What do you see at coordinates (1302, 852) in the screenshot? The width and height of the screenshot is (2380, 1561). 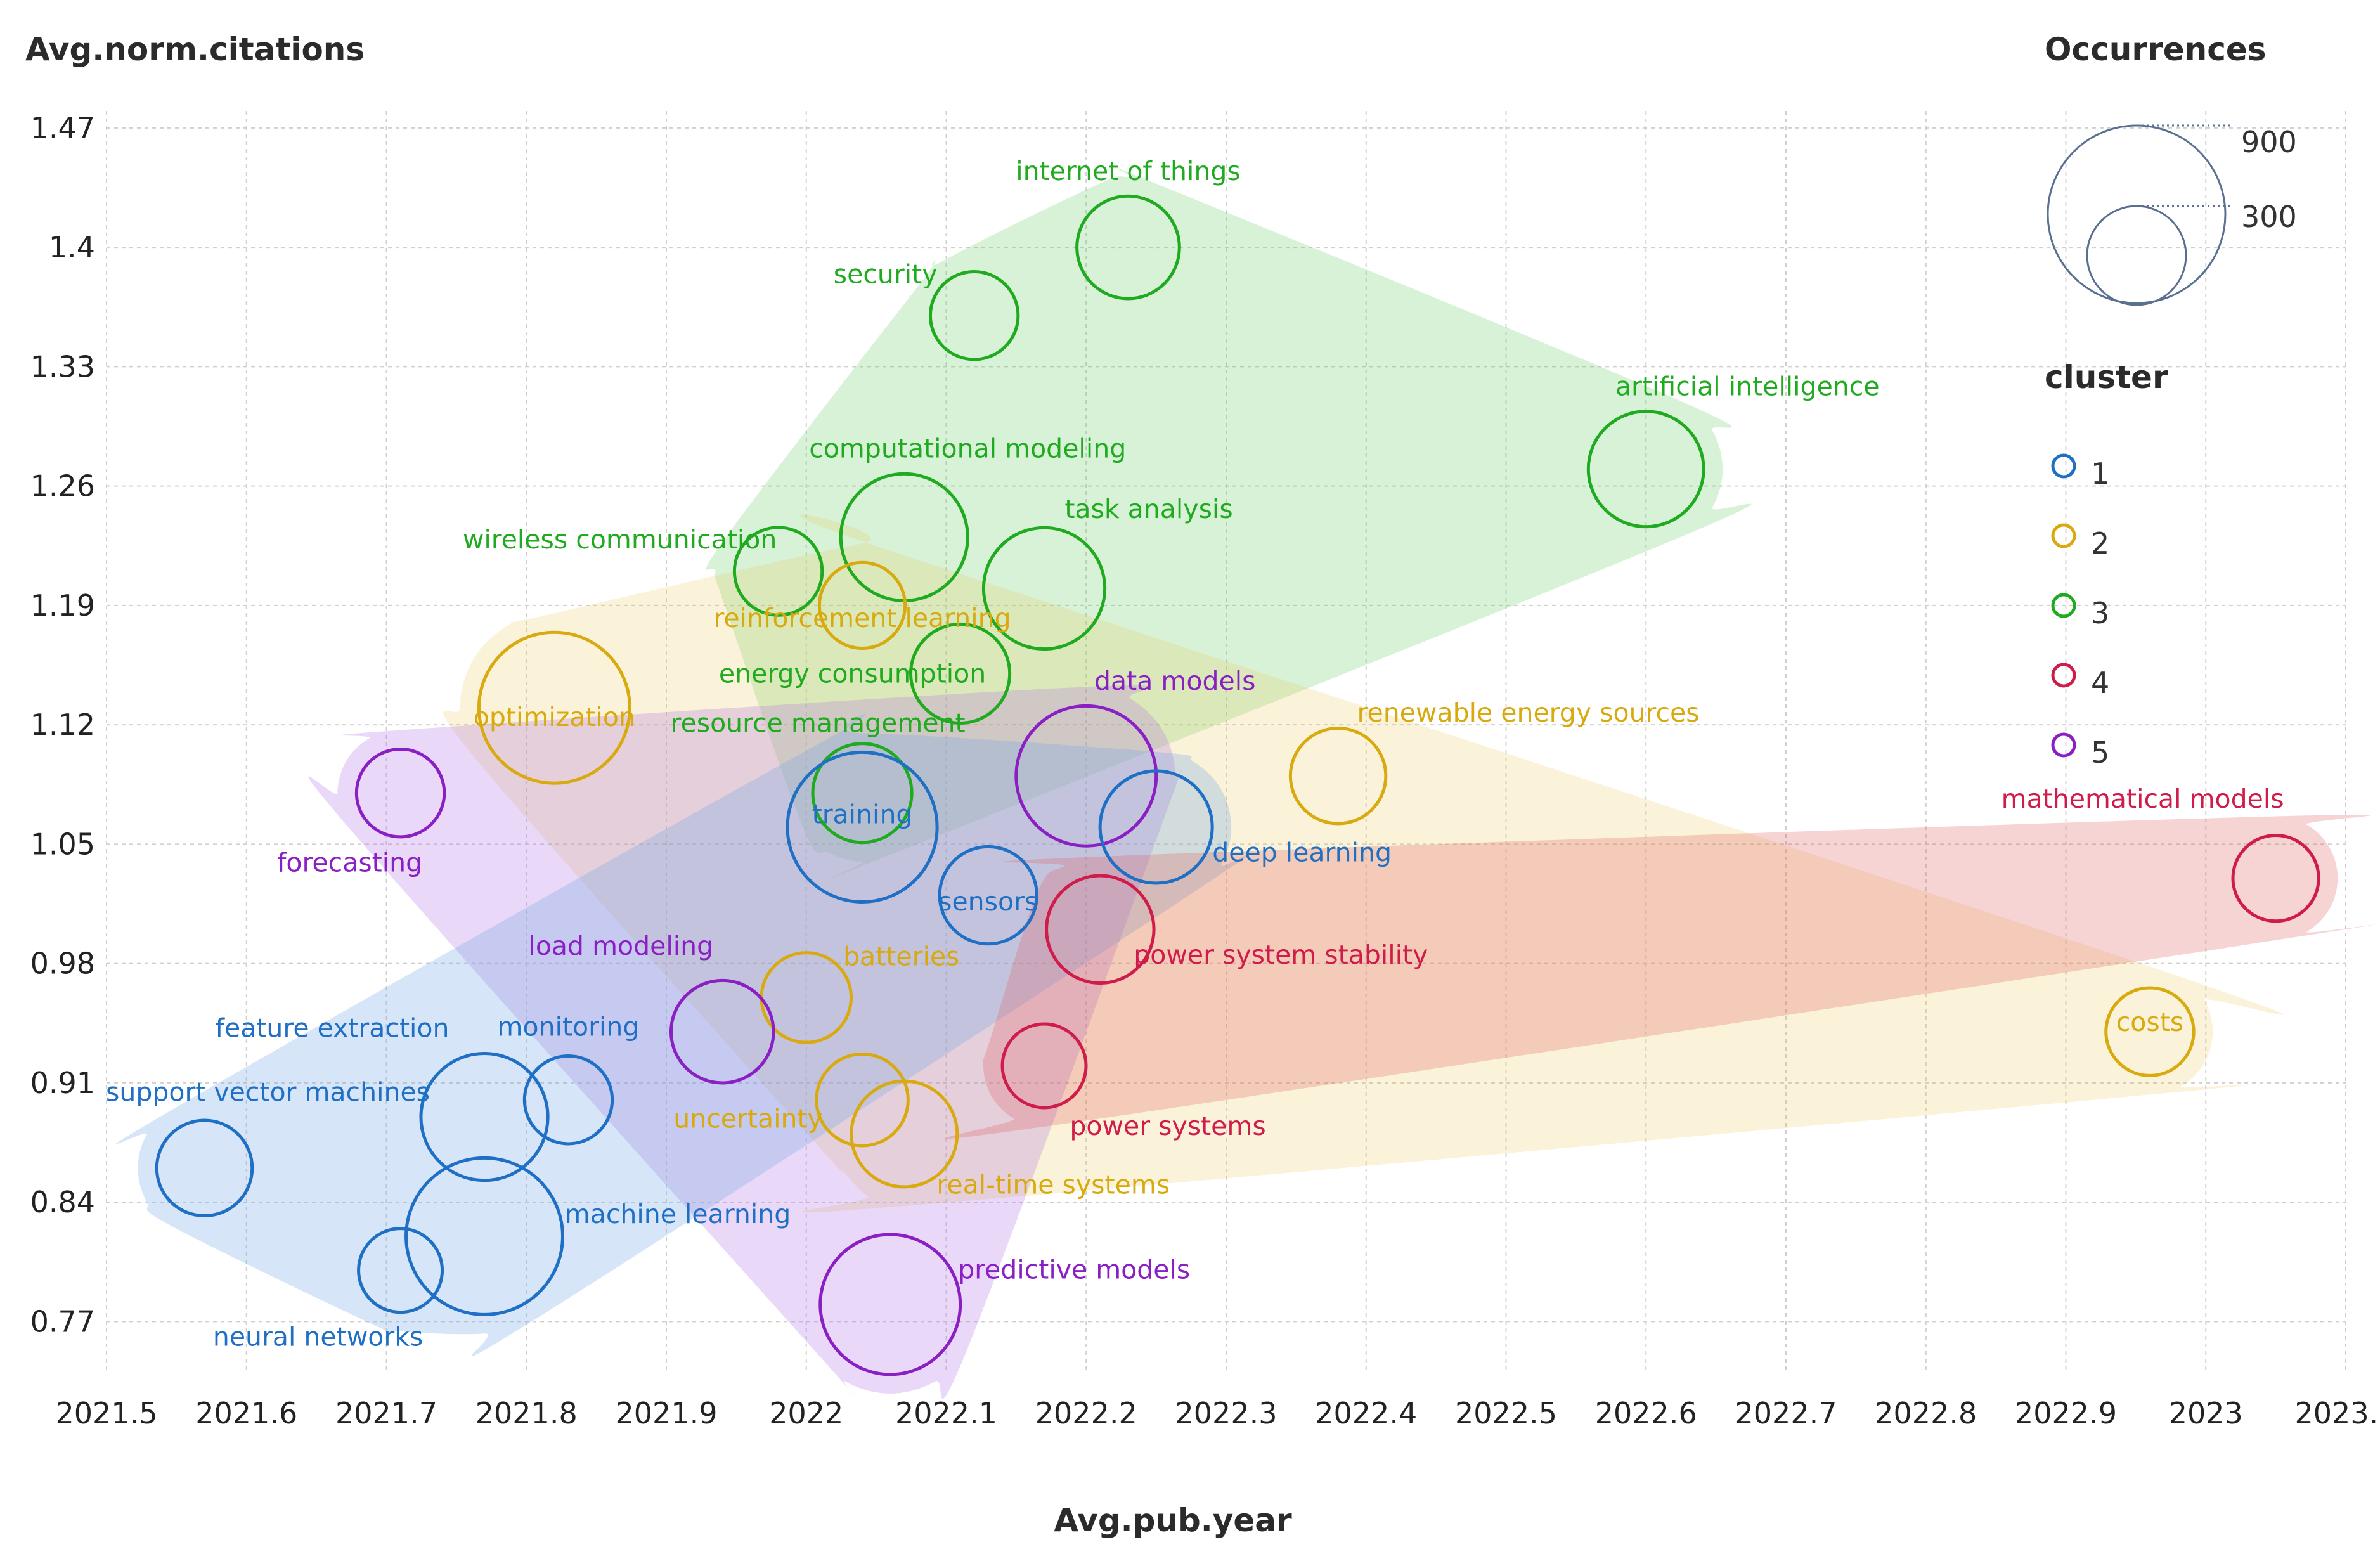 I see `label-deep-learning: deep learning` at bounding box center [1302, 852].